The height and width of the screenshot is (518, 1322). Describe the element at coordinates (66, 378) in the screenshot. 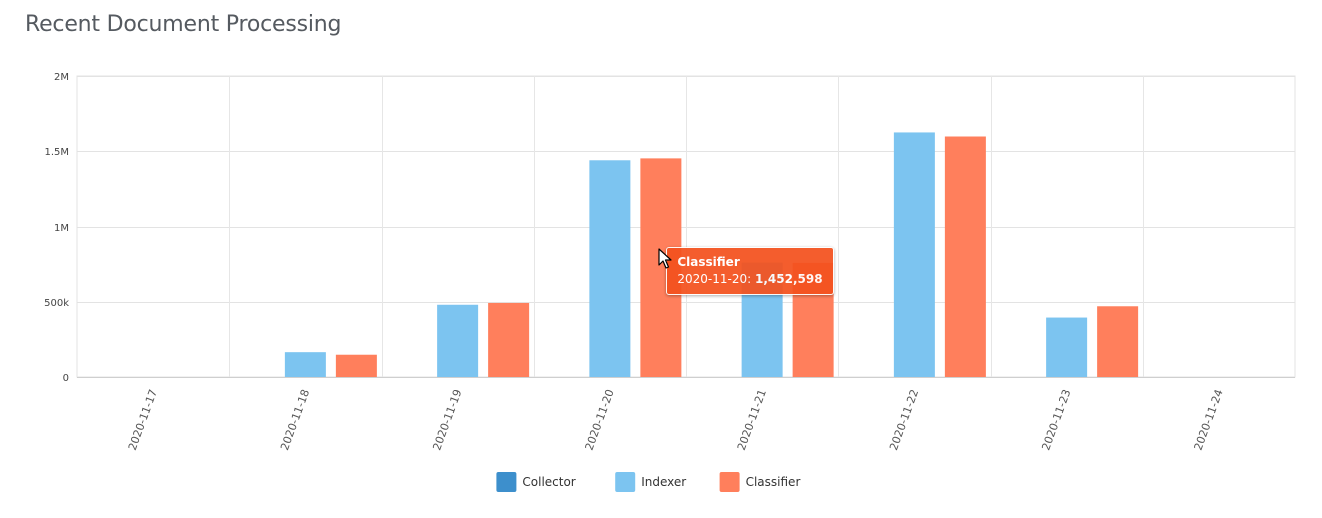

I see `y-tick-label: 0` at that location.